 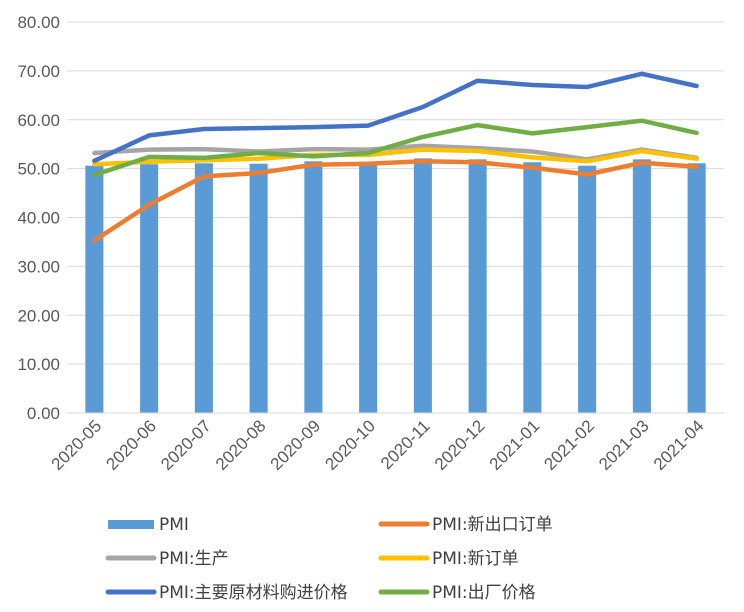 What do you see at coordinates (77, 445) in the screenshot?
I see `x-tick-label: 2020-05` at bounding box center [77, 445].